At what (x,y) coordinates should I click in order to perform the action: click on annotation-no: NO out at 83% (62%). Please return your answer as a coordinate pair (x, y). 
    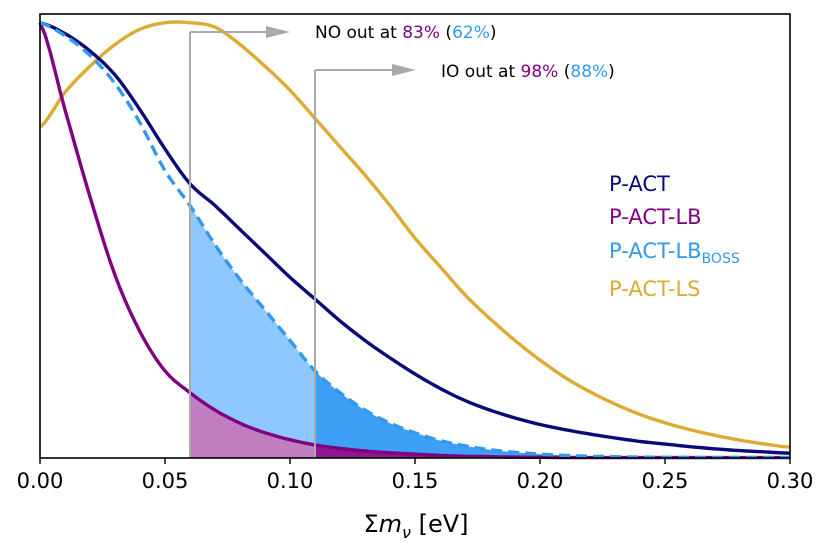
    Looking at the image, I should click on (406, 33).